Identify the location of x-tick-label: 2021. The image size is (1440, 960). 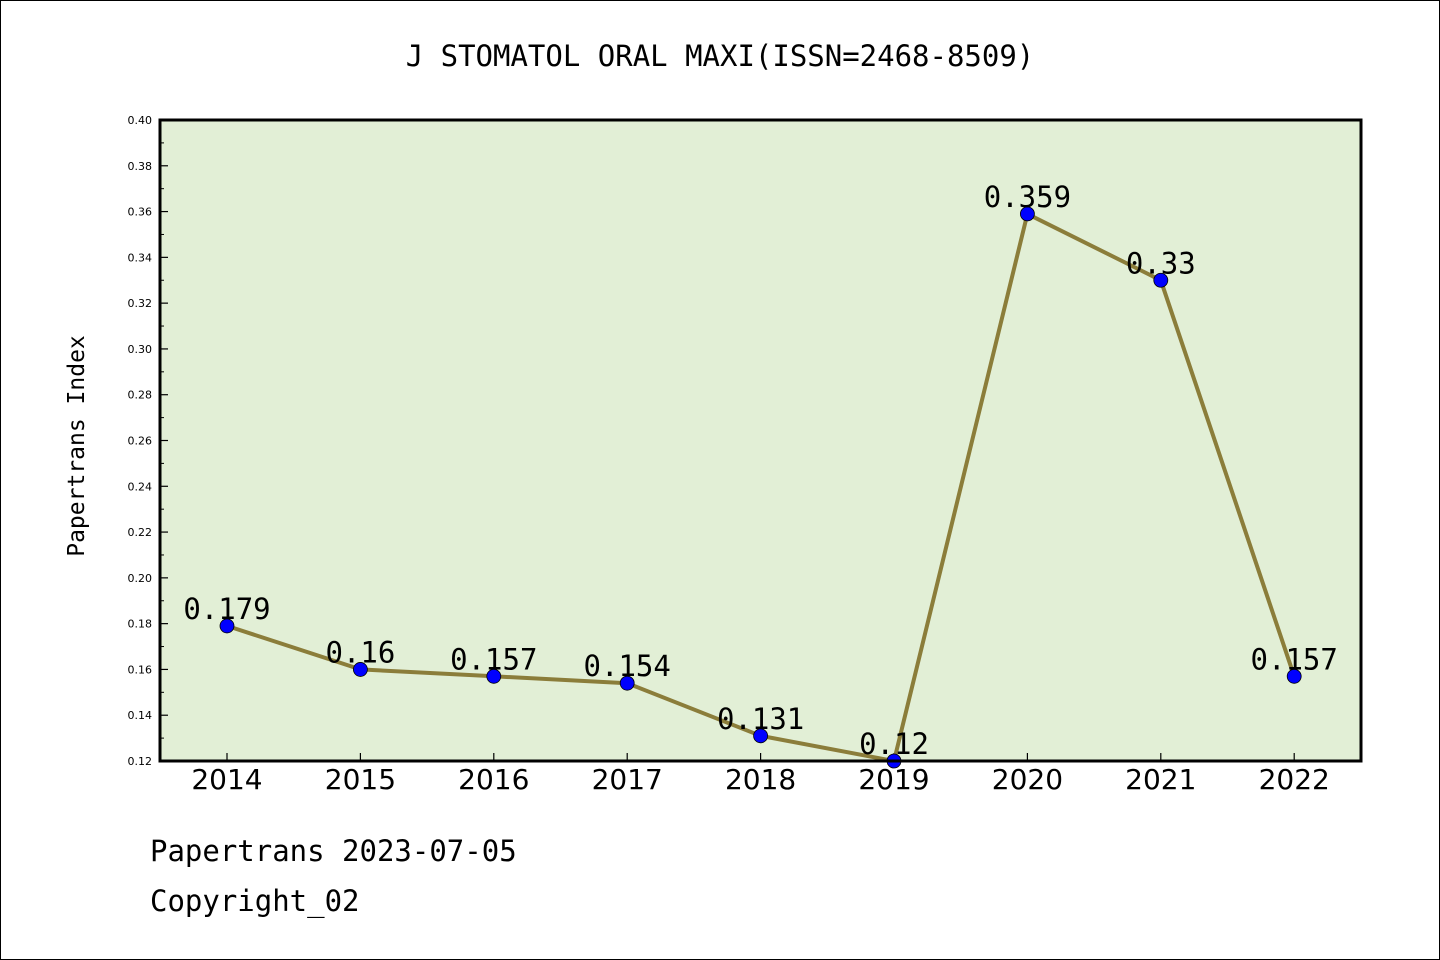
(1160, 779).